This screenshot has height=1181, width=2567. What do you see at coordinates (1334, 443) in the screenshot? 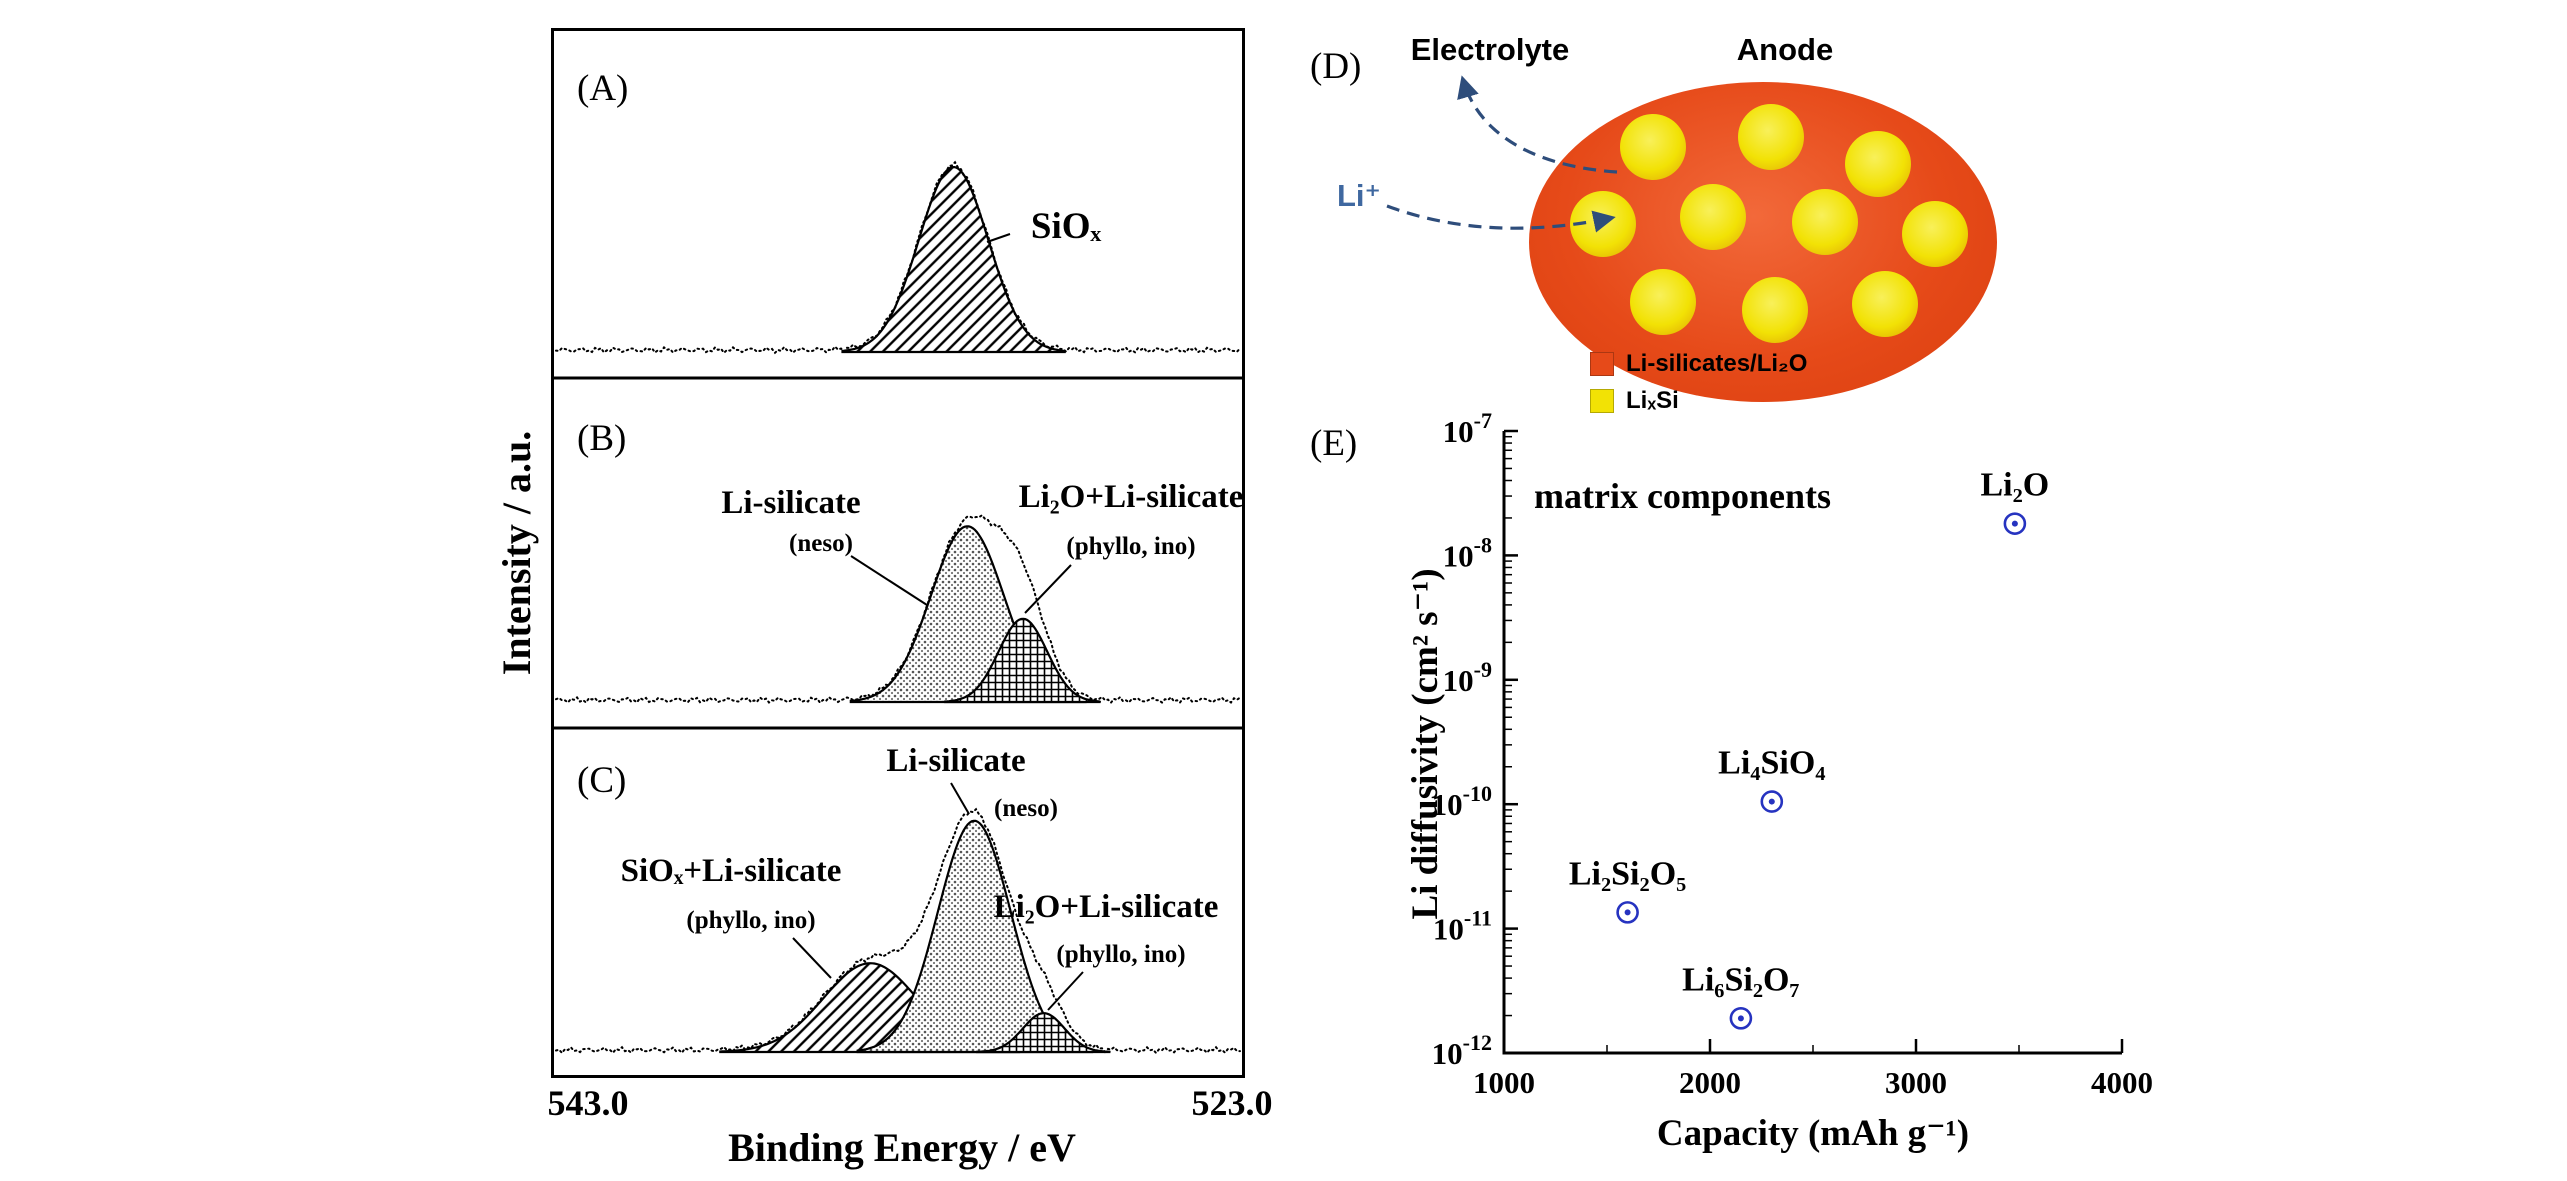
I see `panel-label-e: (E)` at bounding box center [1334, 443].